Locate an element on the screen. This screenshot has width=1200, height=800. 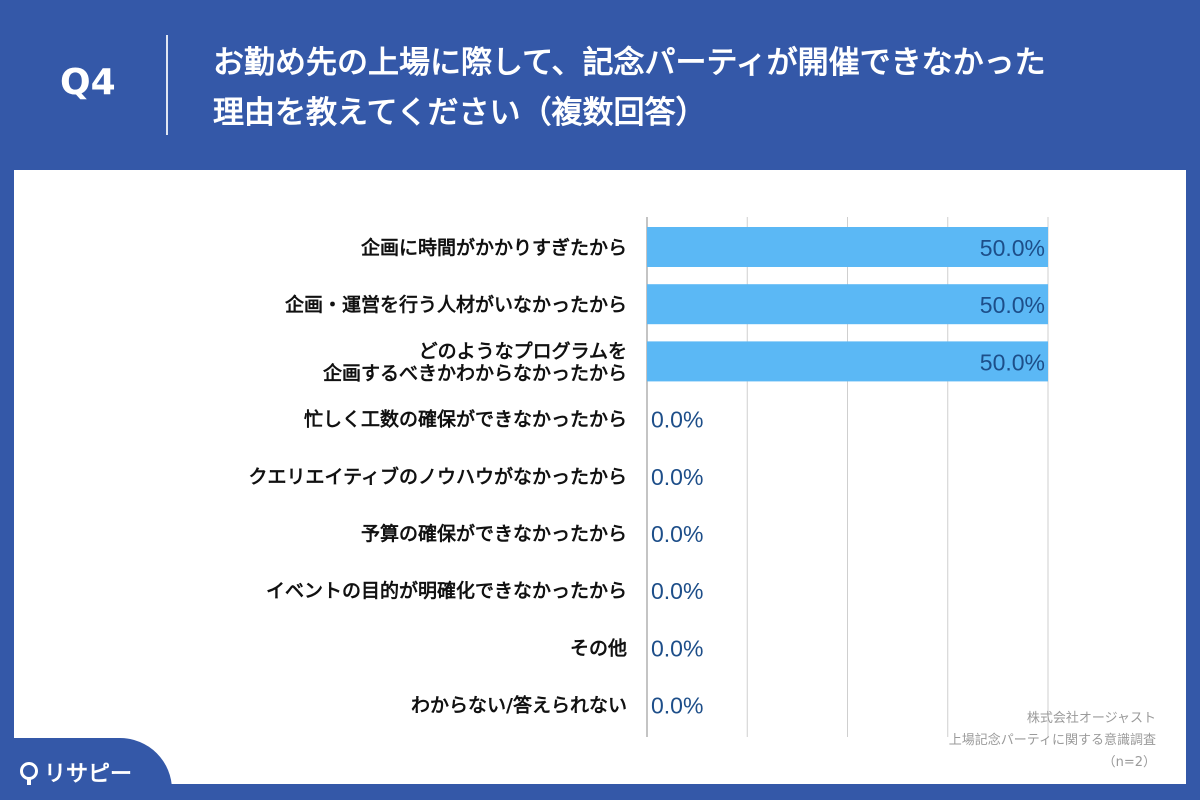
category-label: 企画・運営を行う人材がいなかったから is located at coordinates (455, 304).